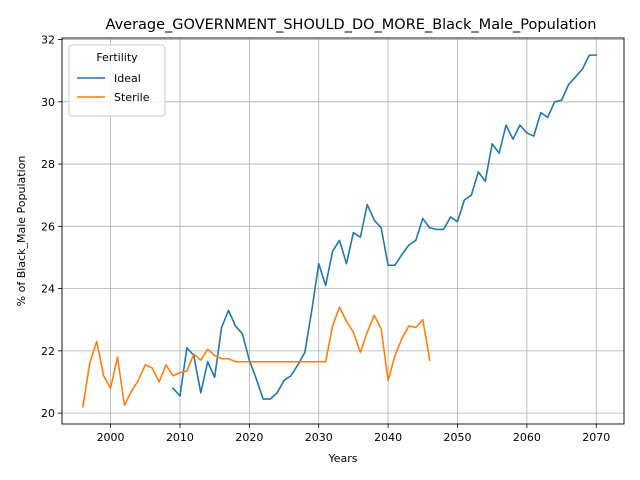  Describe the element at coordinates (48, 164) in the screenshot. I see `y-tick-label: 28` at that location.